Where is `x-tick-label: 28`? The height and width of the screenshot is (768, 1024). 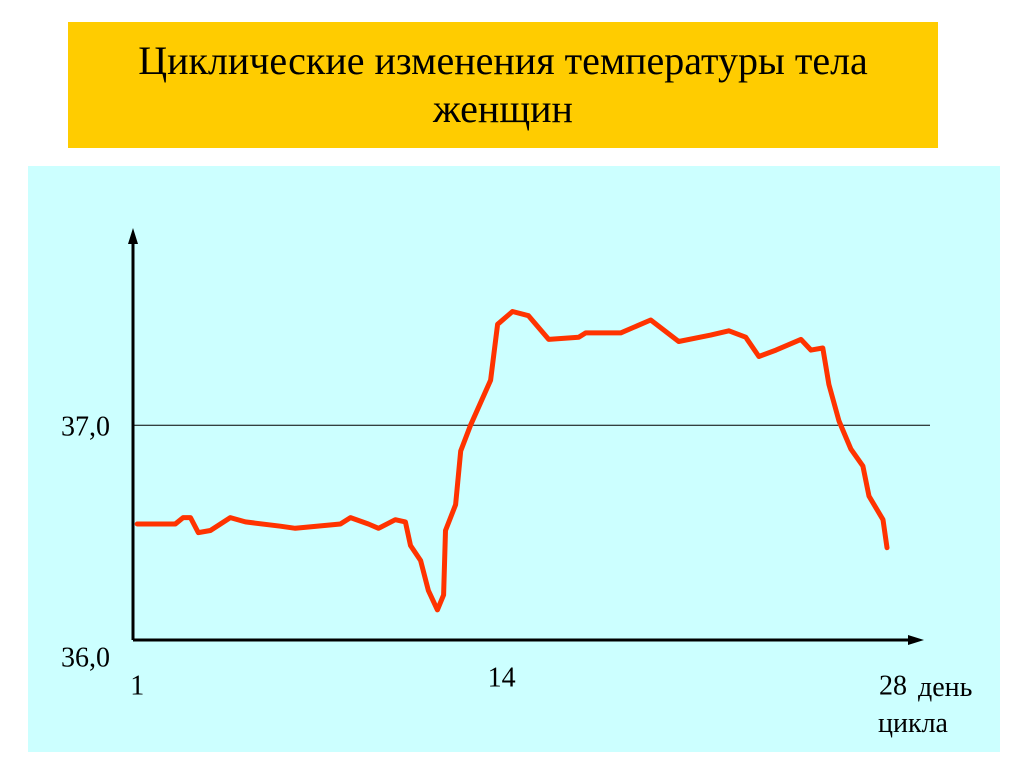
x-tick-label: 28 is located at coordinates (893, 685).